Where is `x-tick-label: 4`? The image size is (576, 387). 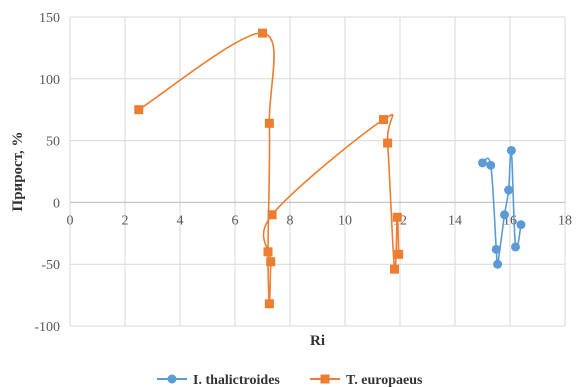
x-tick-label: 4 is located at coordinates (180, 220).